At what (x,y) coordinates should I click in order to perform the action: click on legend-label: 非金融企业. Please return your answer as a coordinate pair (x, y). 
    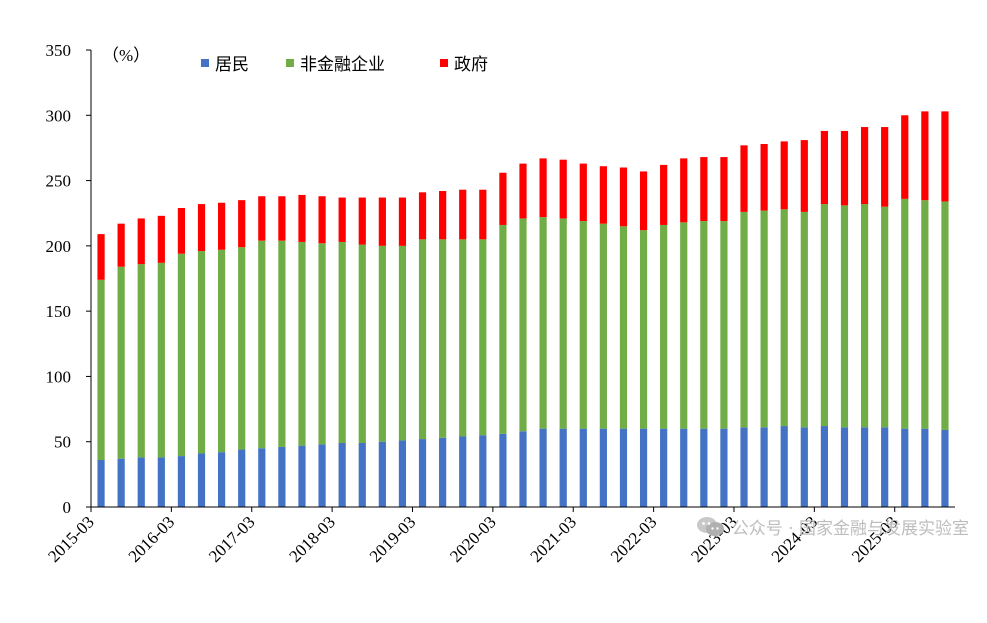
    Looking at the image, I should click on (342, 65).